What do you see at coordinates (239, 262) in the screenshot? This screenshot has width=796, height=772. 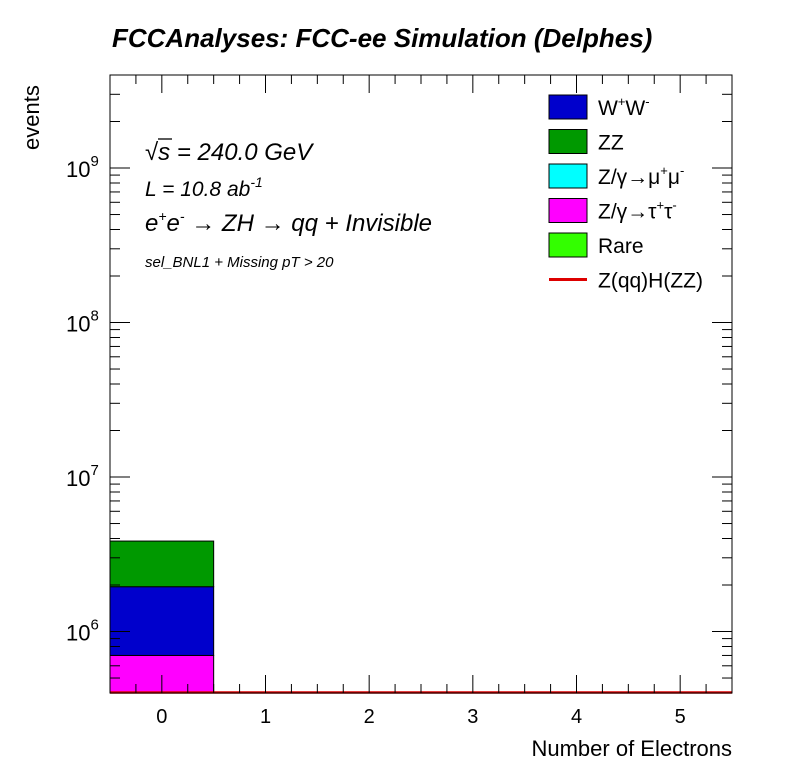 I see `annotation-selection: sel_BNL1 + Missing pT > 20` at bounding box center [239, 262].